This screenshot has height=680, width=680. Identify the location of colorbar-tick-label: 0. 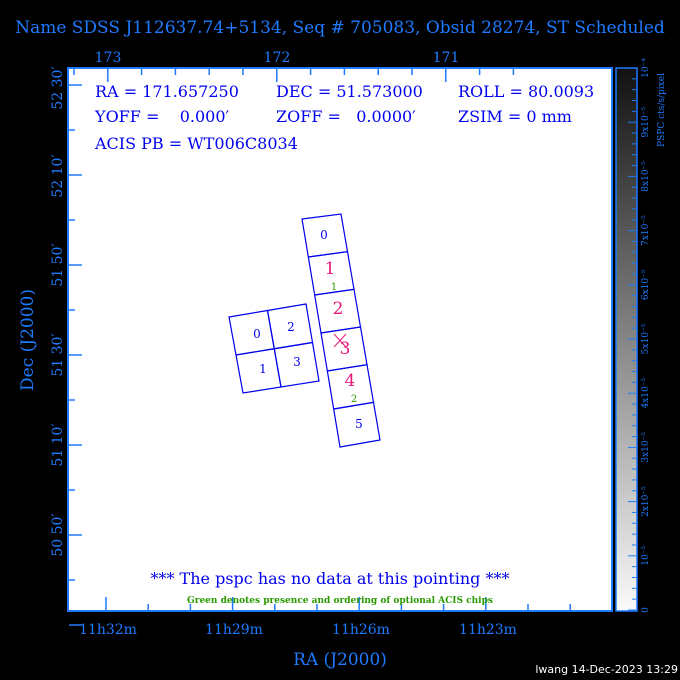
(646, 610).